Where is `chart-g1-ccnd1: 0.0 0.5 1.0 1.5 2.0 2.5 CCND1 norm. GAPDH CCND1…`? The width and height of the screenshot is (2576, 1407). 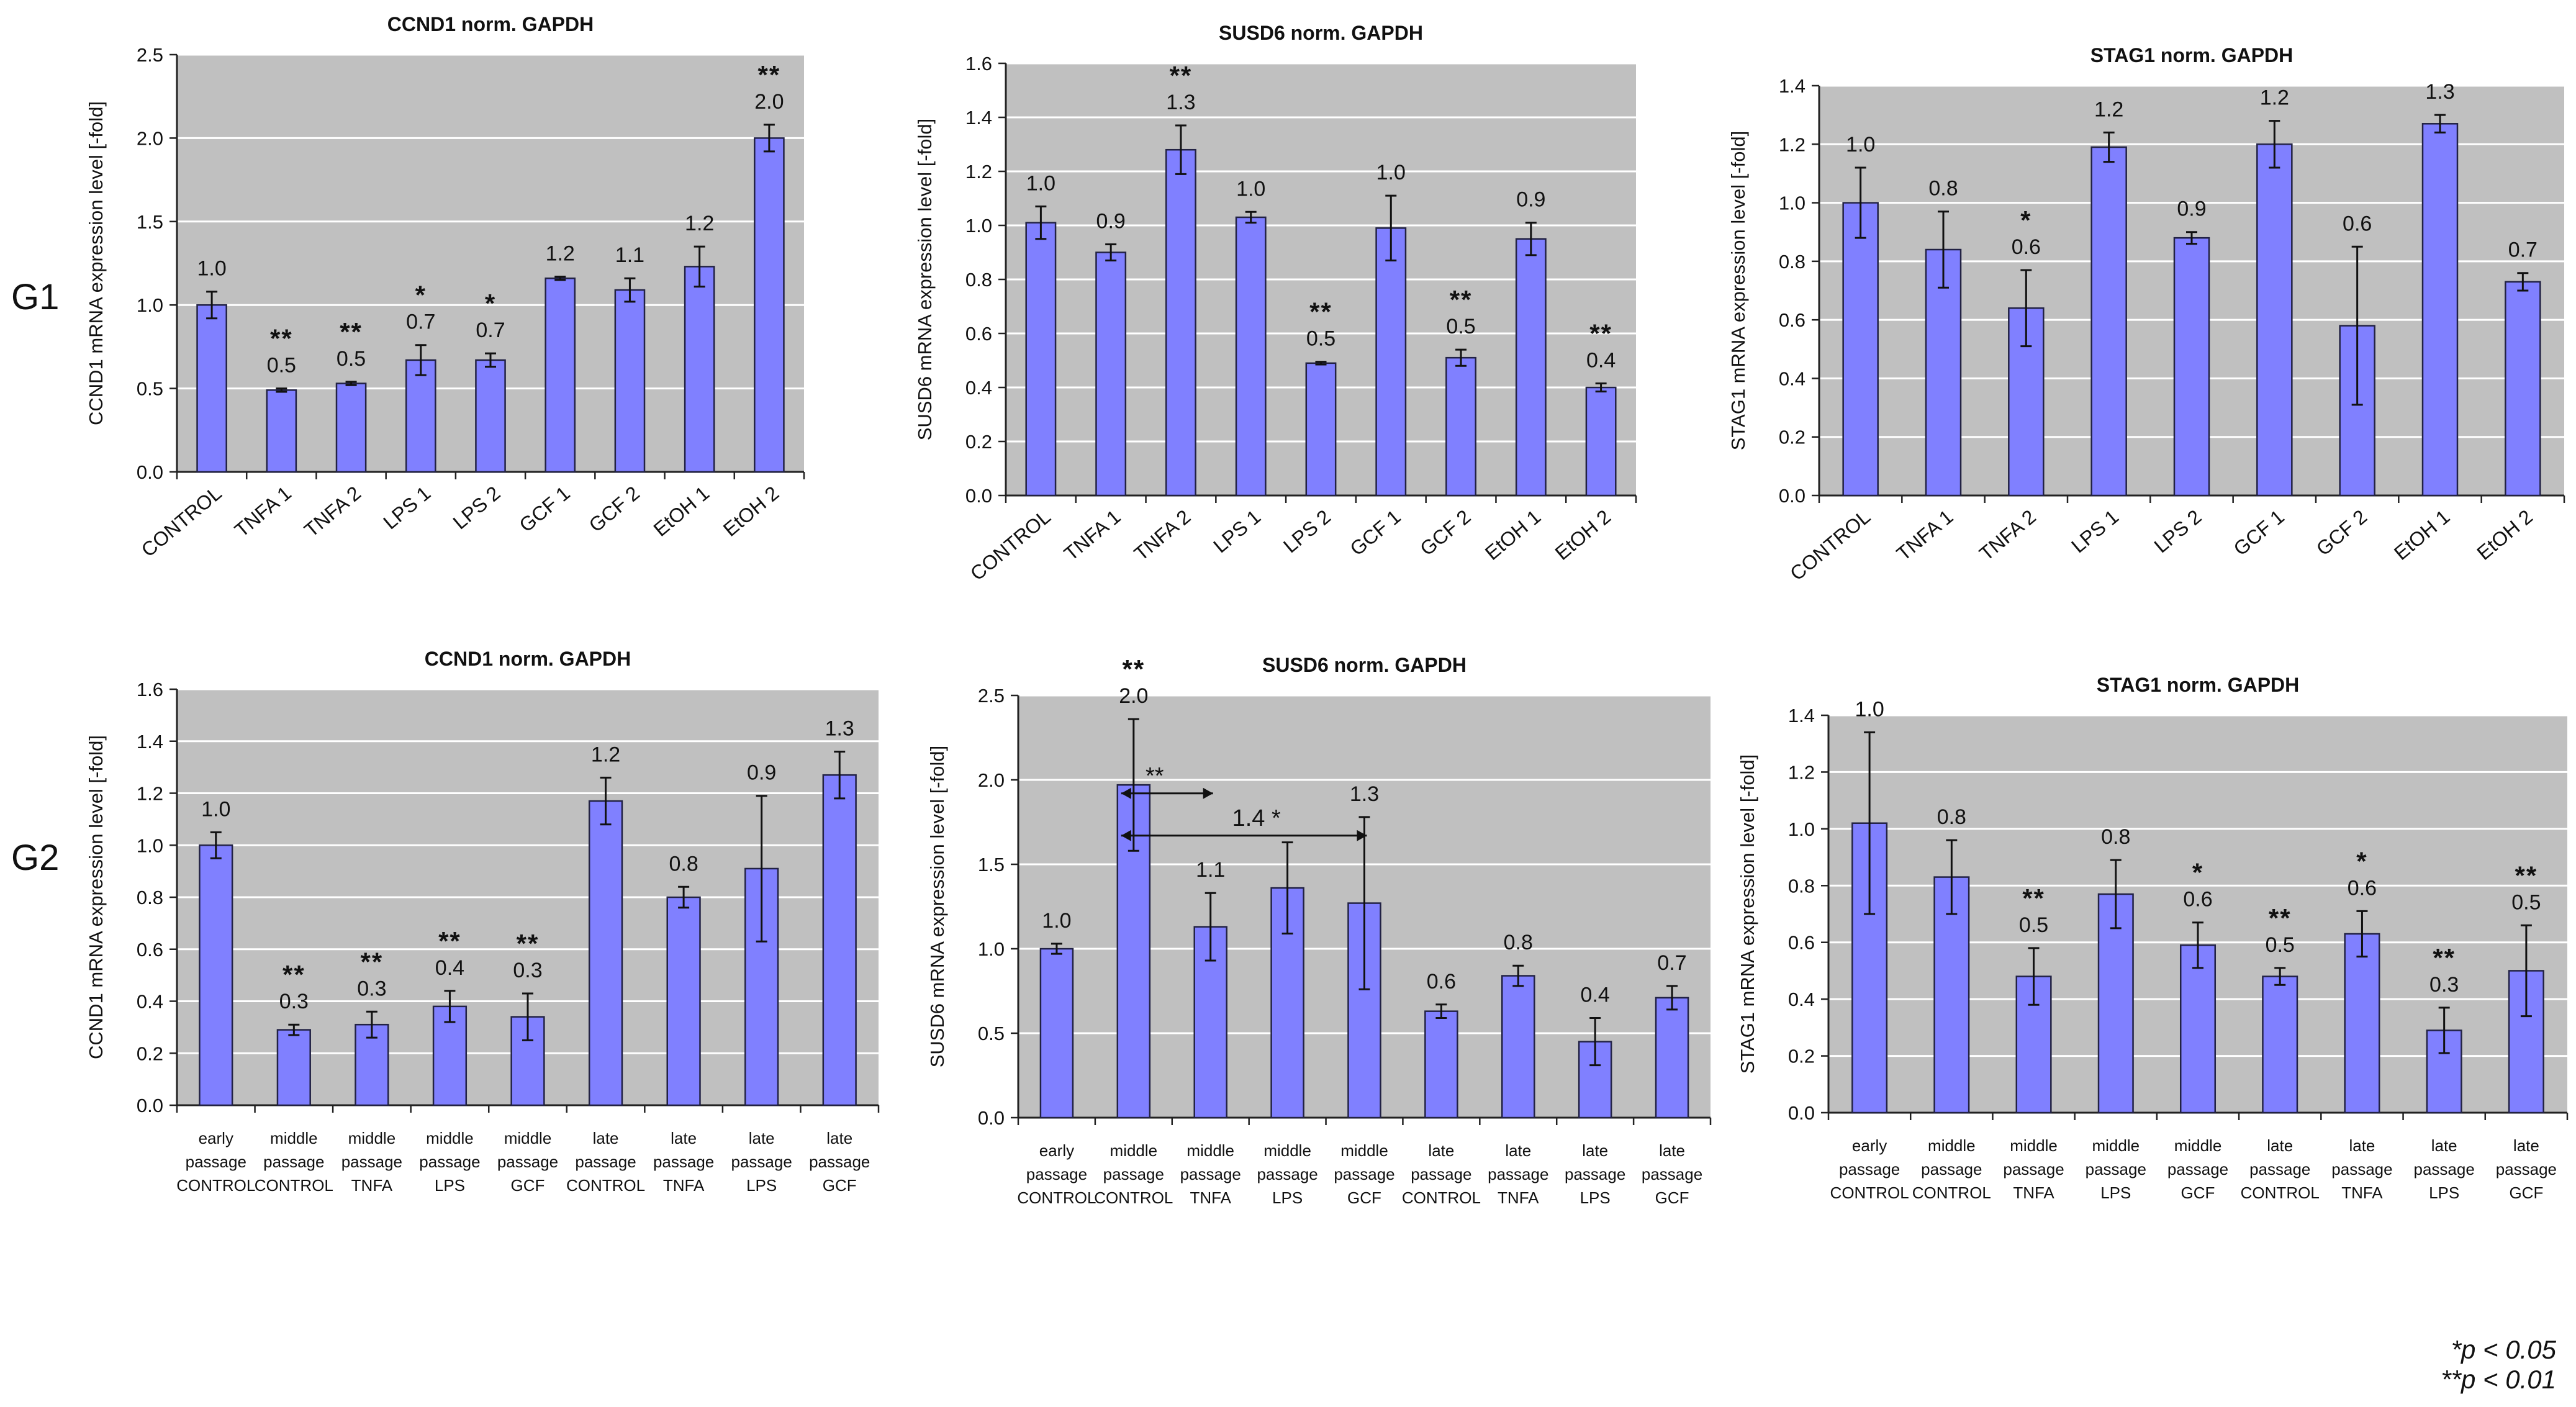
chart-g1-ccnd1: 0.0 0.5 1.0 1.5 2.0 2.5 CCND1 norm. GAPDH CCND1… is located at coordinates (445, 287).